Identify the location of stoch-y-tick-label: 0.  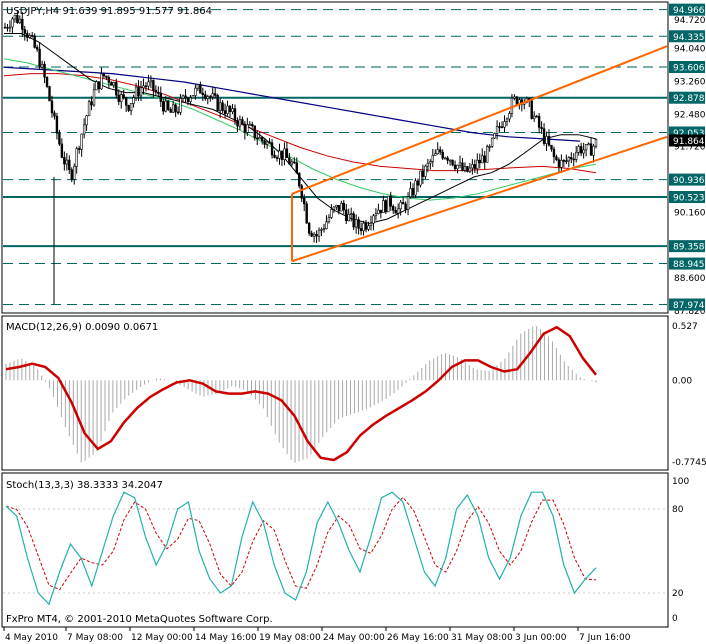
(675, 619).